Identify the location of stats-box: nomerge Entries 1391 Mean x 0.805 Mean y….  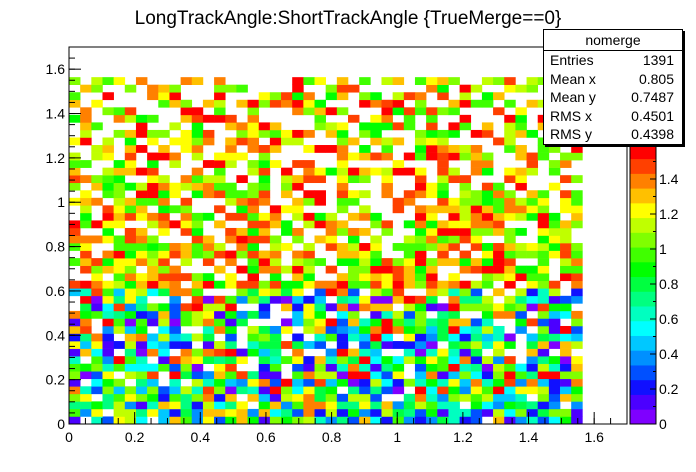
(613, 87).